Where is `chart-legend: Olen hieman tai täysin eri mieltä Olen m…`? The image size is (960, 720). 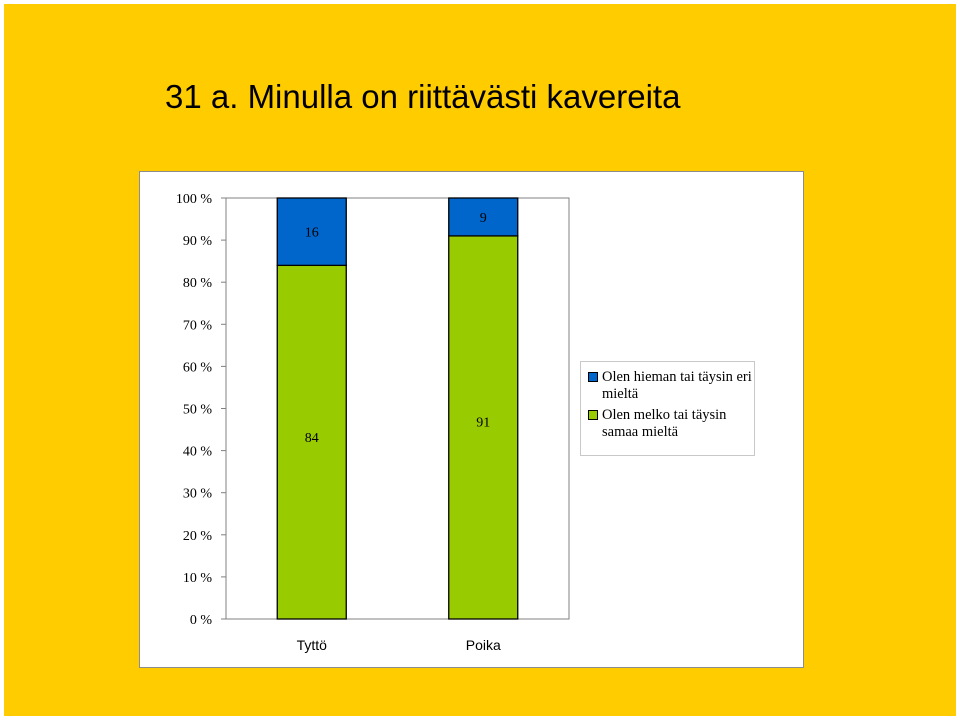 chart-legend: Olen hieman tai täysin eri mieltä Olen m… is located at coordinates (667, 408).